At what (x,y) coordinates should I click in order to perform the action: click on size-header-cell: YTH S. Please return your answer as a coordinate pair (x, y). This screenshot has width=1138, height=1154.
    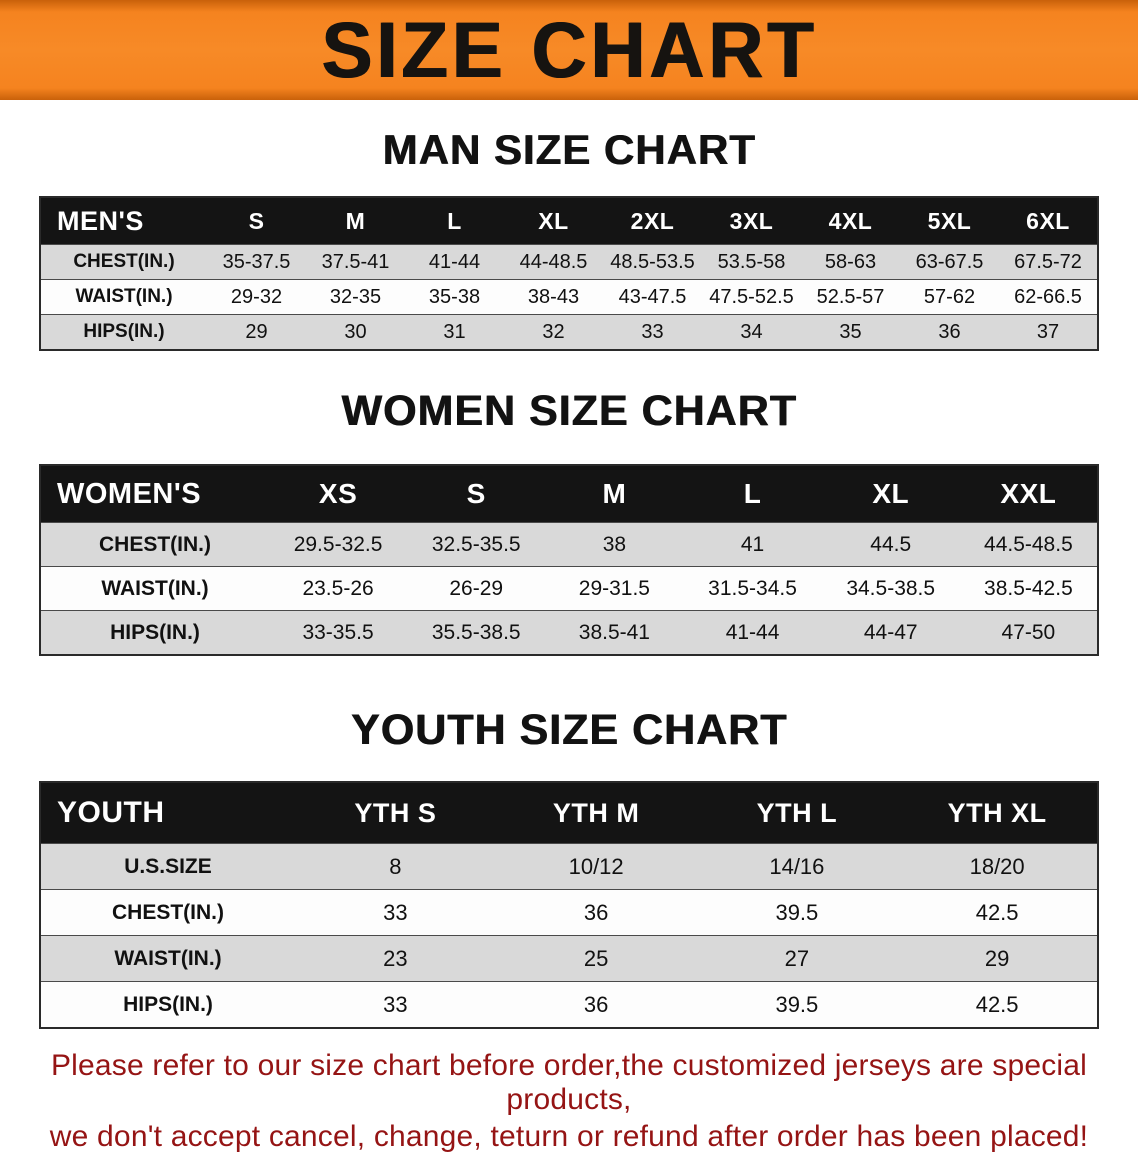
    Looking at the image, I should click on (395, 813).